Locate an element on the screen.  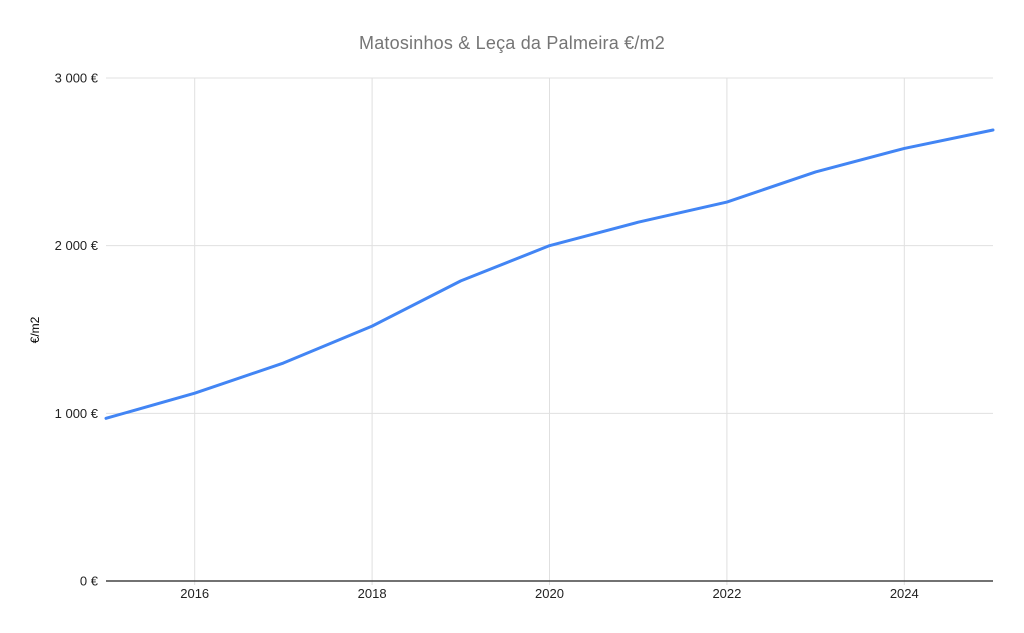
y-tick-label: 2 000 € is located at coordinates (77, 245).